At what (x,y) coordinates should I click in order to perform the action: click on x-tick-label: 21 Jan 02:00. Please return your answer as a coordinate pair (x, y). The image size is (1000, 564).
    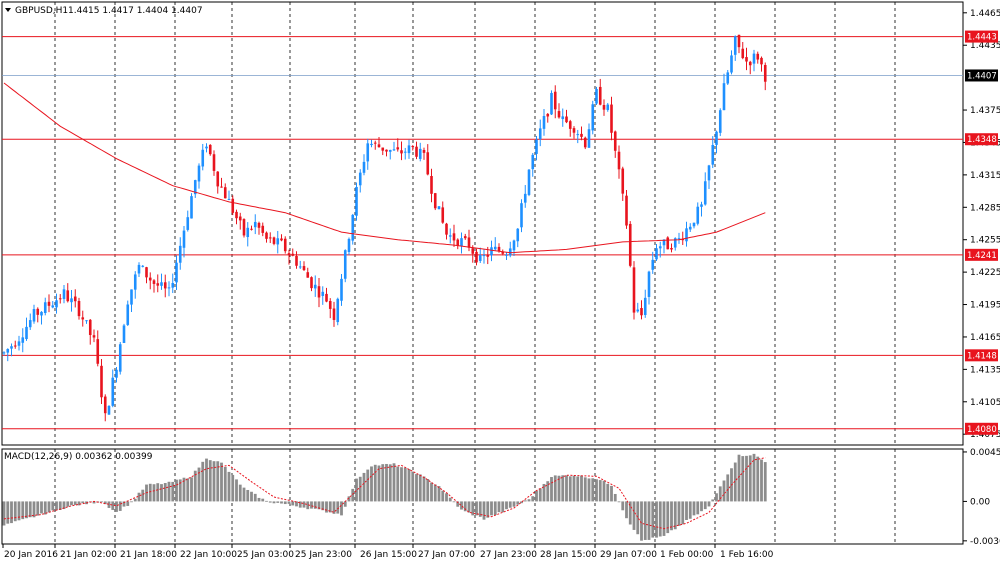
    Looking at the image, I should click on (88, 555).